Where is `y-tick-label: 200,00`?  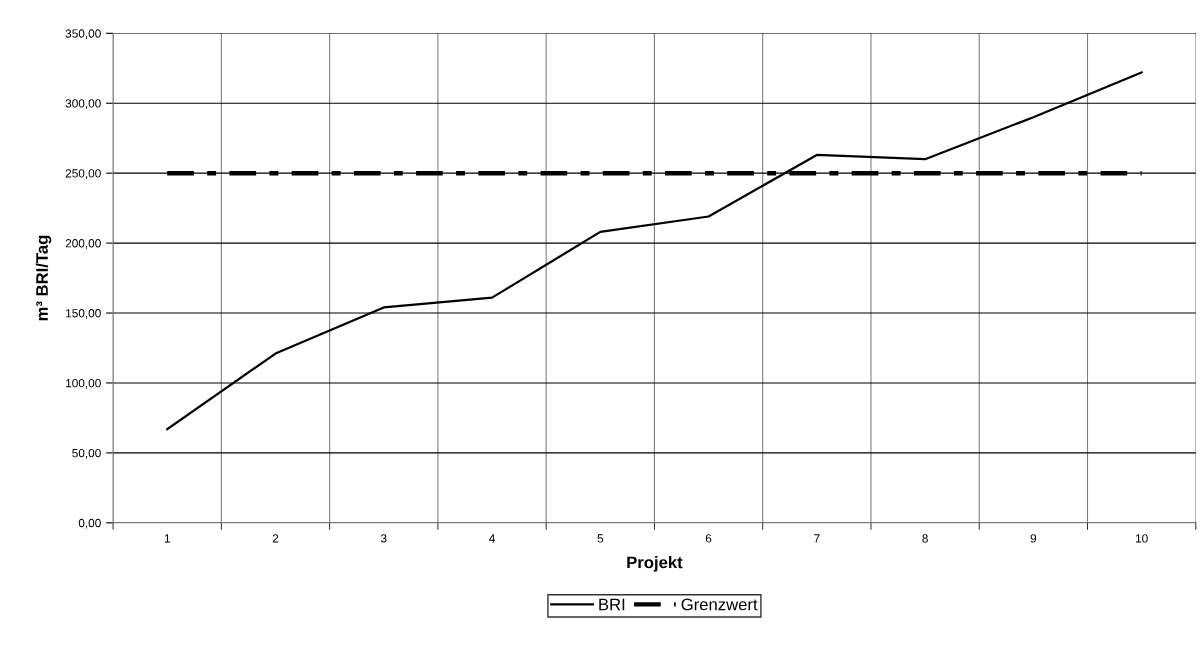 y-tick-label: 200,00 is located at coordinates (83, 244).